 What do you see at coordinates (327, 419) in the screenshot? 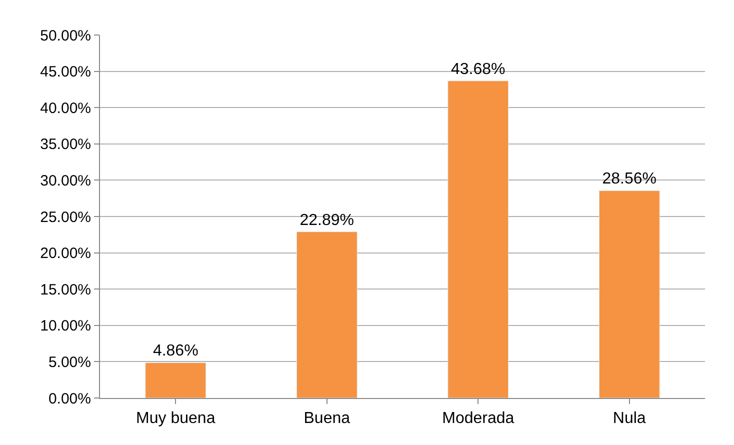
I see `x-tick-label: Buena` at bounding box center [327, 419].